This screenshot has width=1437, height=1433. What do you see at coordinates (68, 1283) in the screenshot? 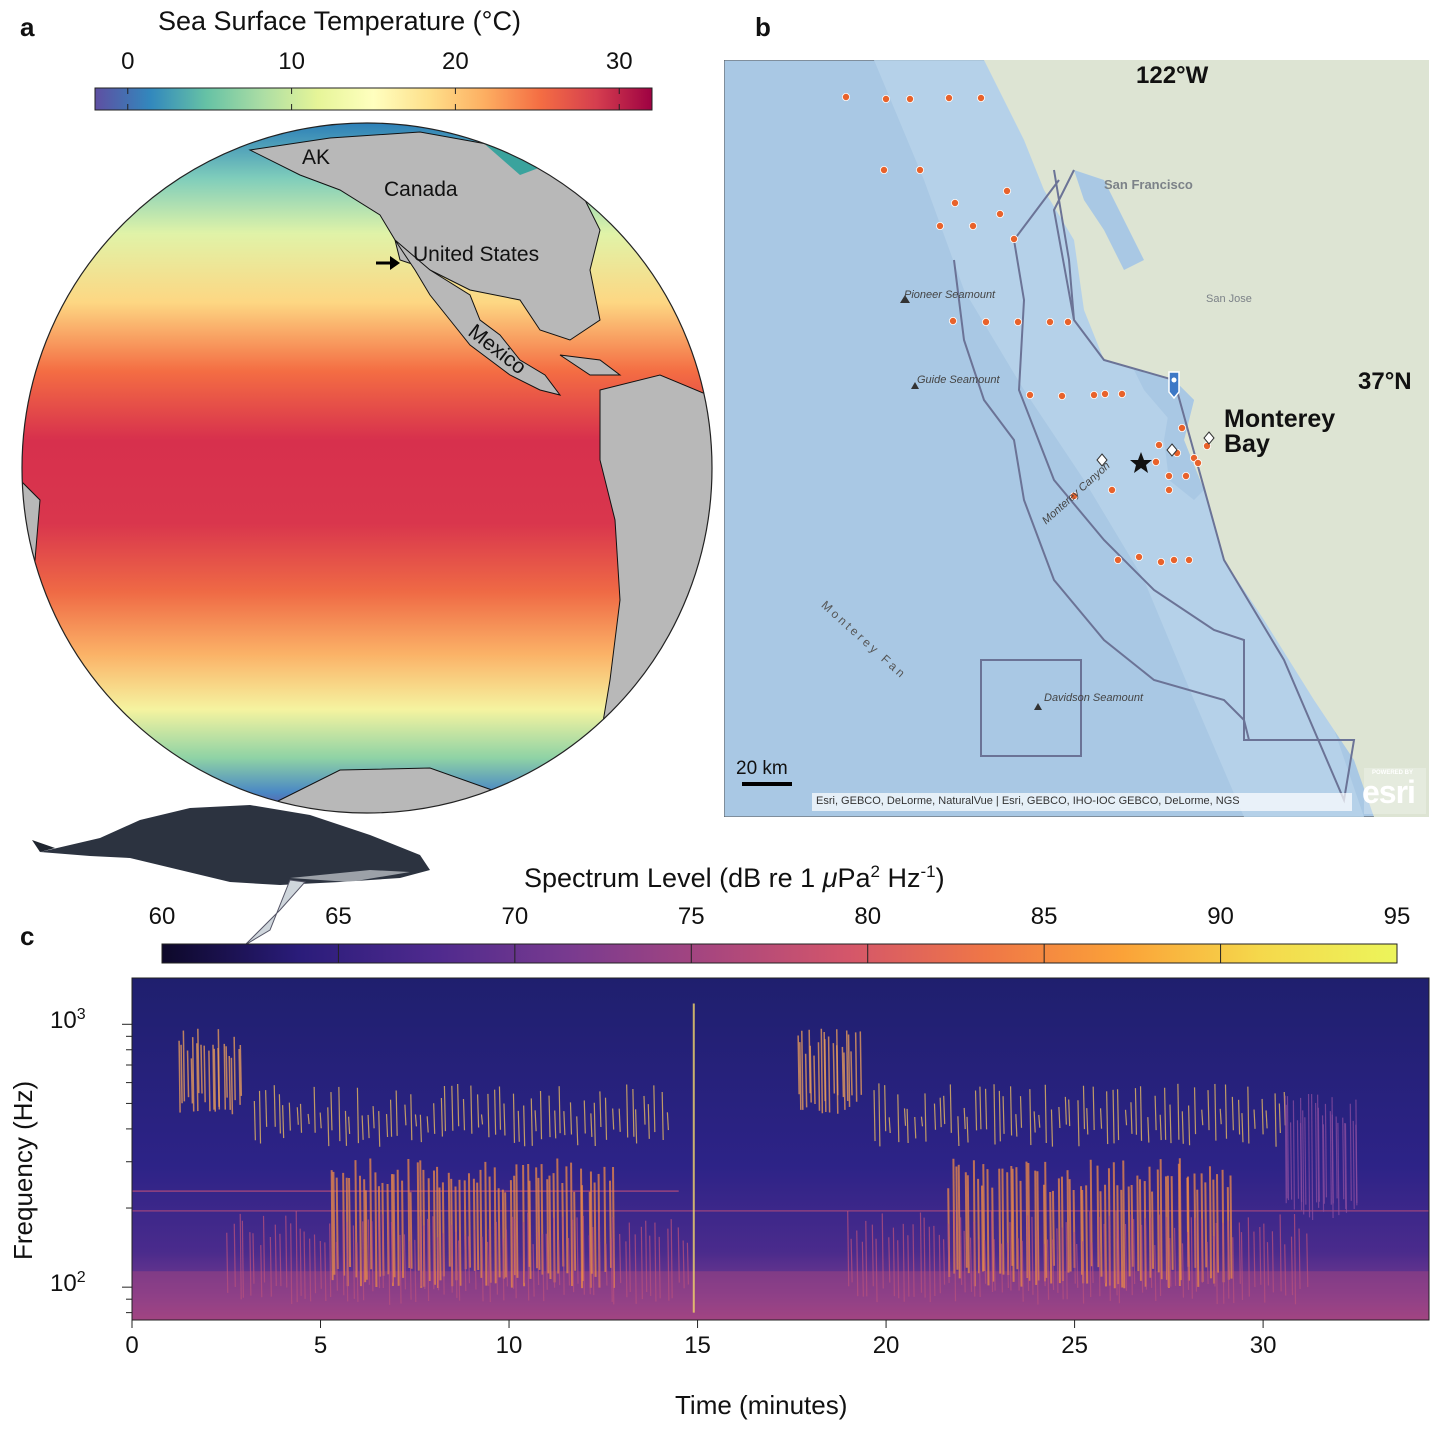
I see `frequency-tick-label: 102` at bounding box center [68, 1283].